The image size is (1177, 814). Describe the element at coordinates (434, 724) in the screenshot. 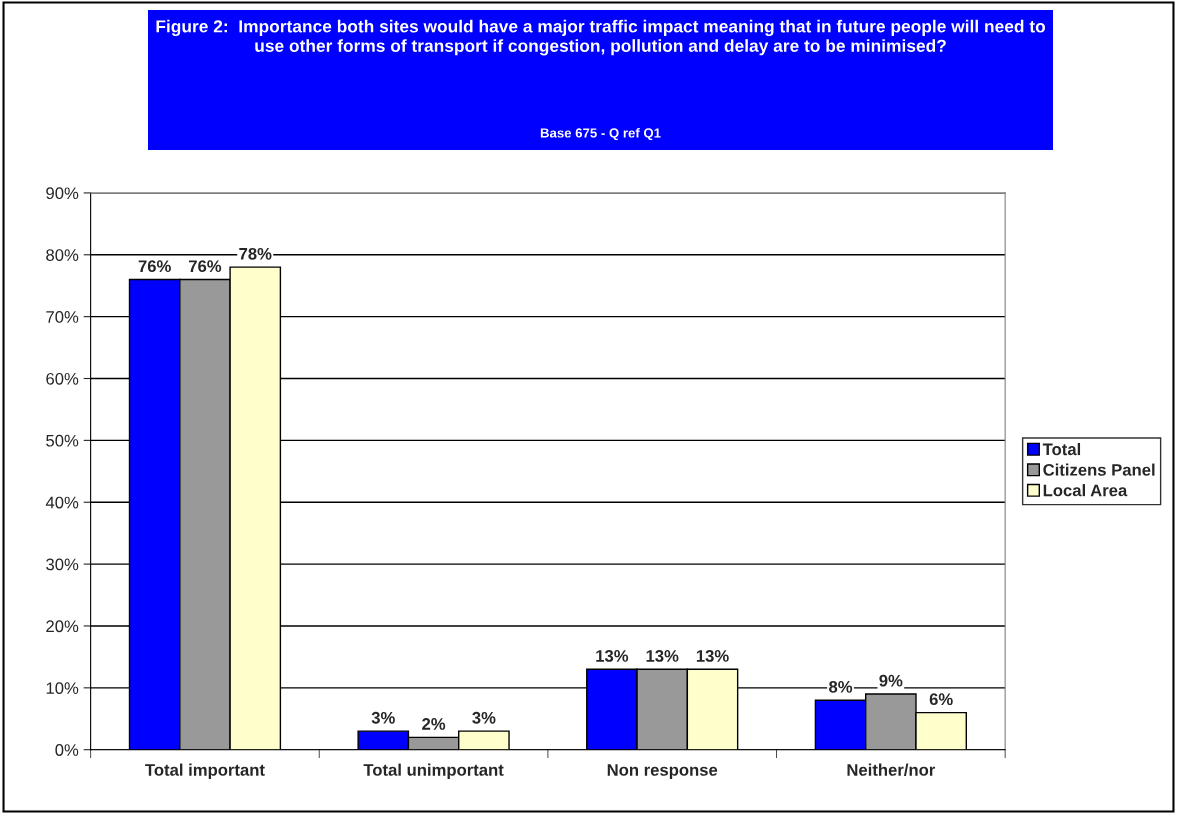

I see `data-label: 2%` at that location.